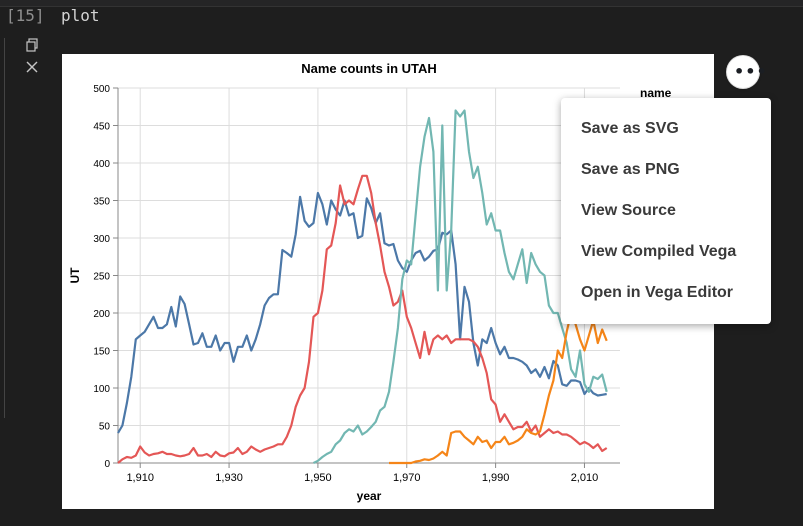  I want to click on y-tick-label: 500, so click(101, 89).